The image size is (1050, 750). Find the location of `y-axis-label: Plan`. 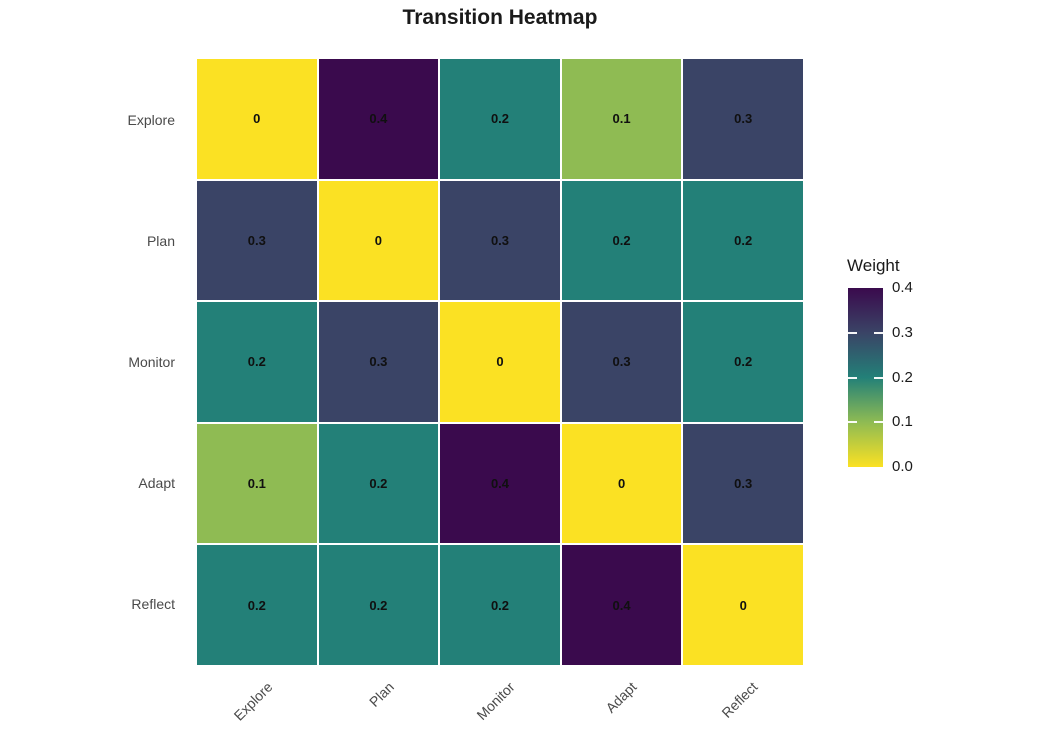

y-axis-label: Plan is located at coordinates (160, 240).